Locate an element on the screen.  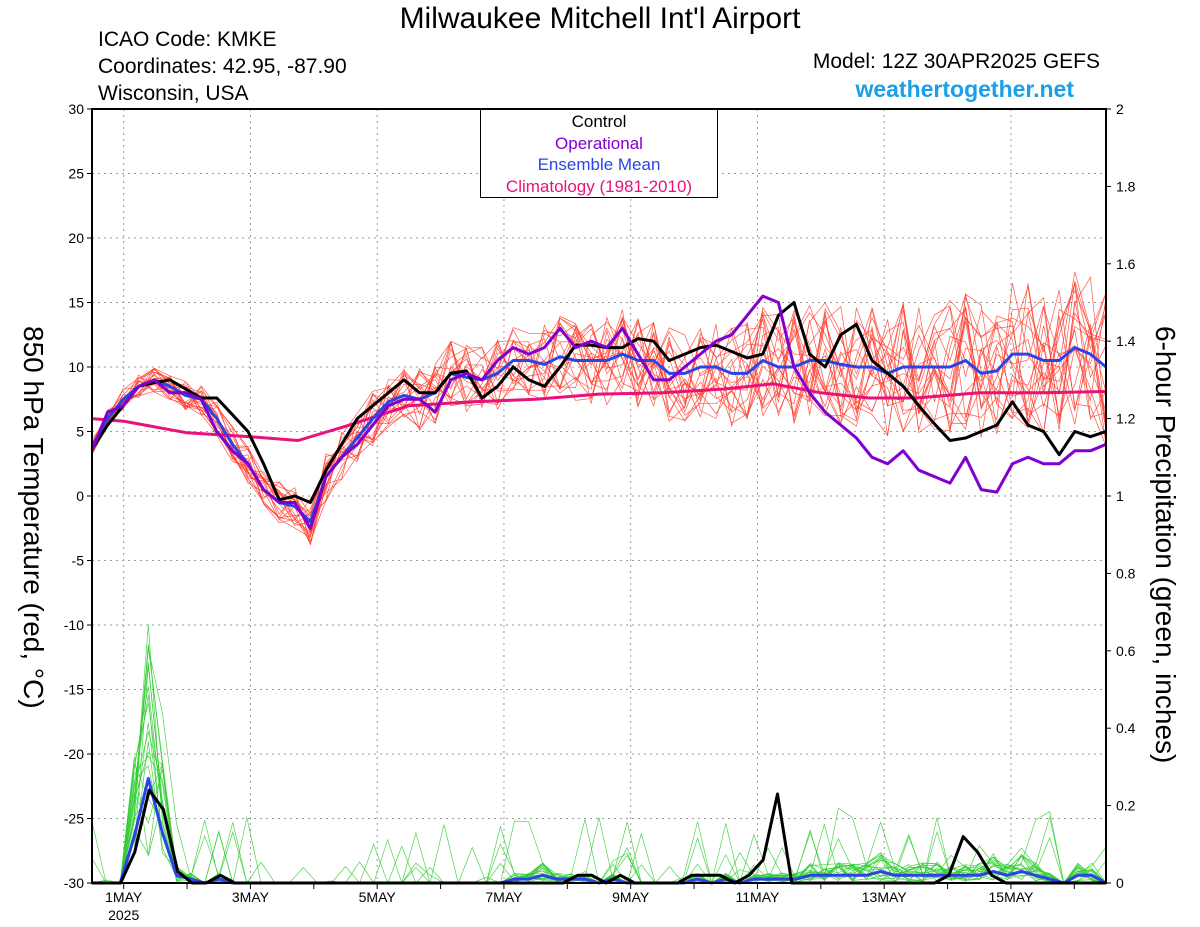
y-left-tick-label: 5 is located at coordinates (80, 432).